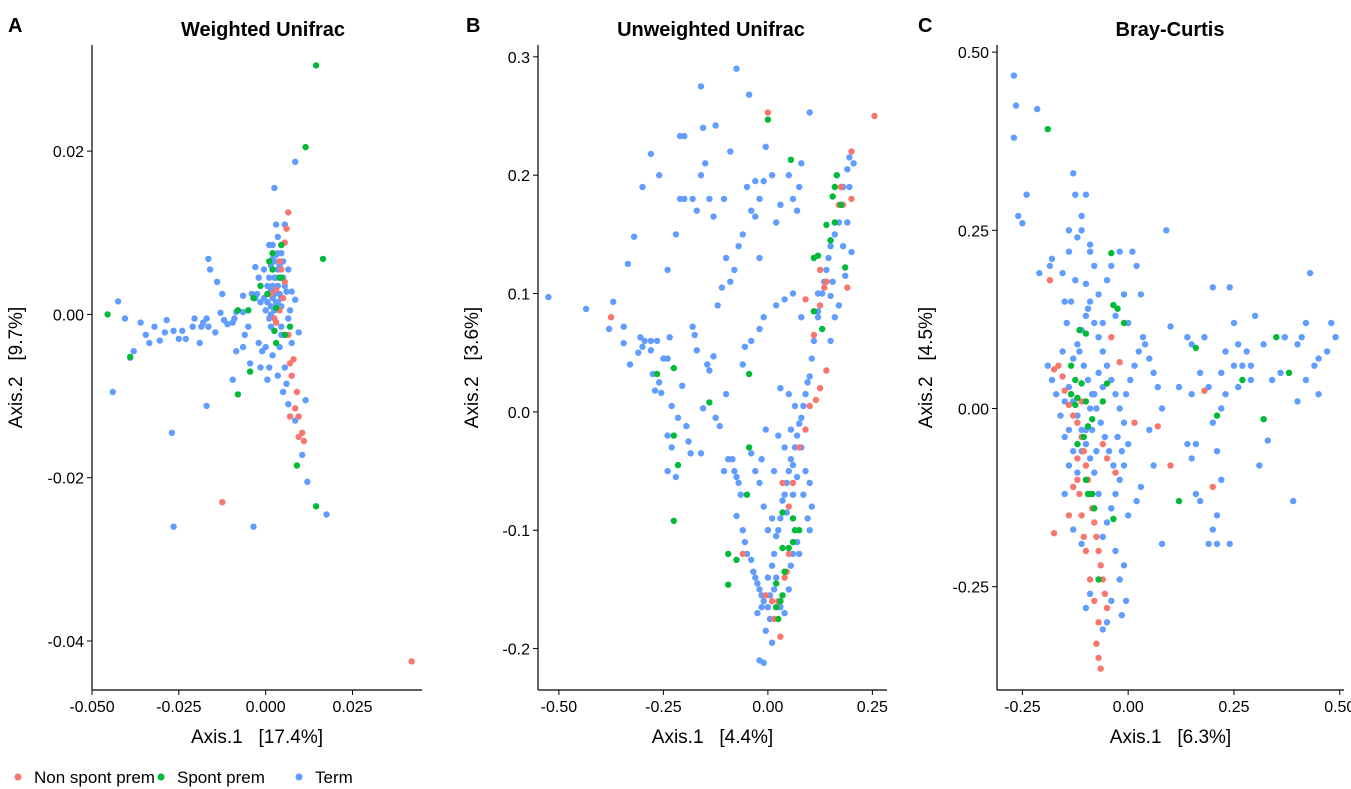 Image resolution: width=1351 pixels, height=789 pixels. I want to click on x-tick-label: 0.00, so click(767, 707).